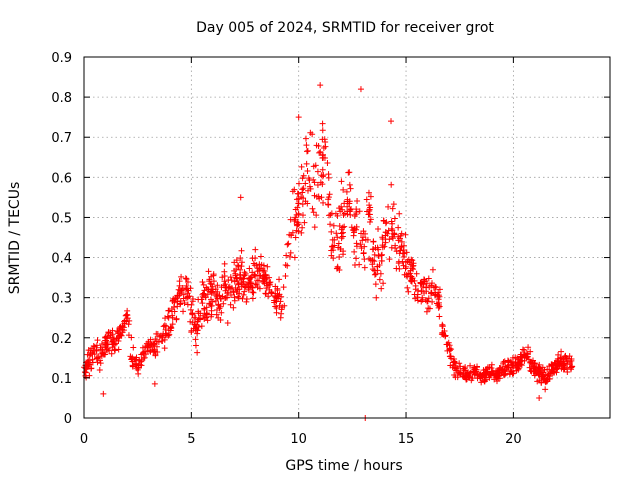 The height and width of the screenshot is (480, 640). Describe the element at coordinates (61, 379) in the screenshot. I see `y-tick-label: 0.1` at that location.